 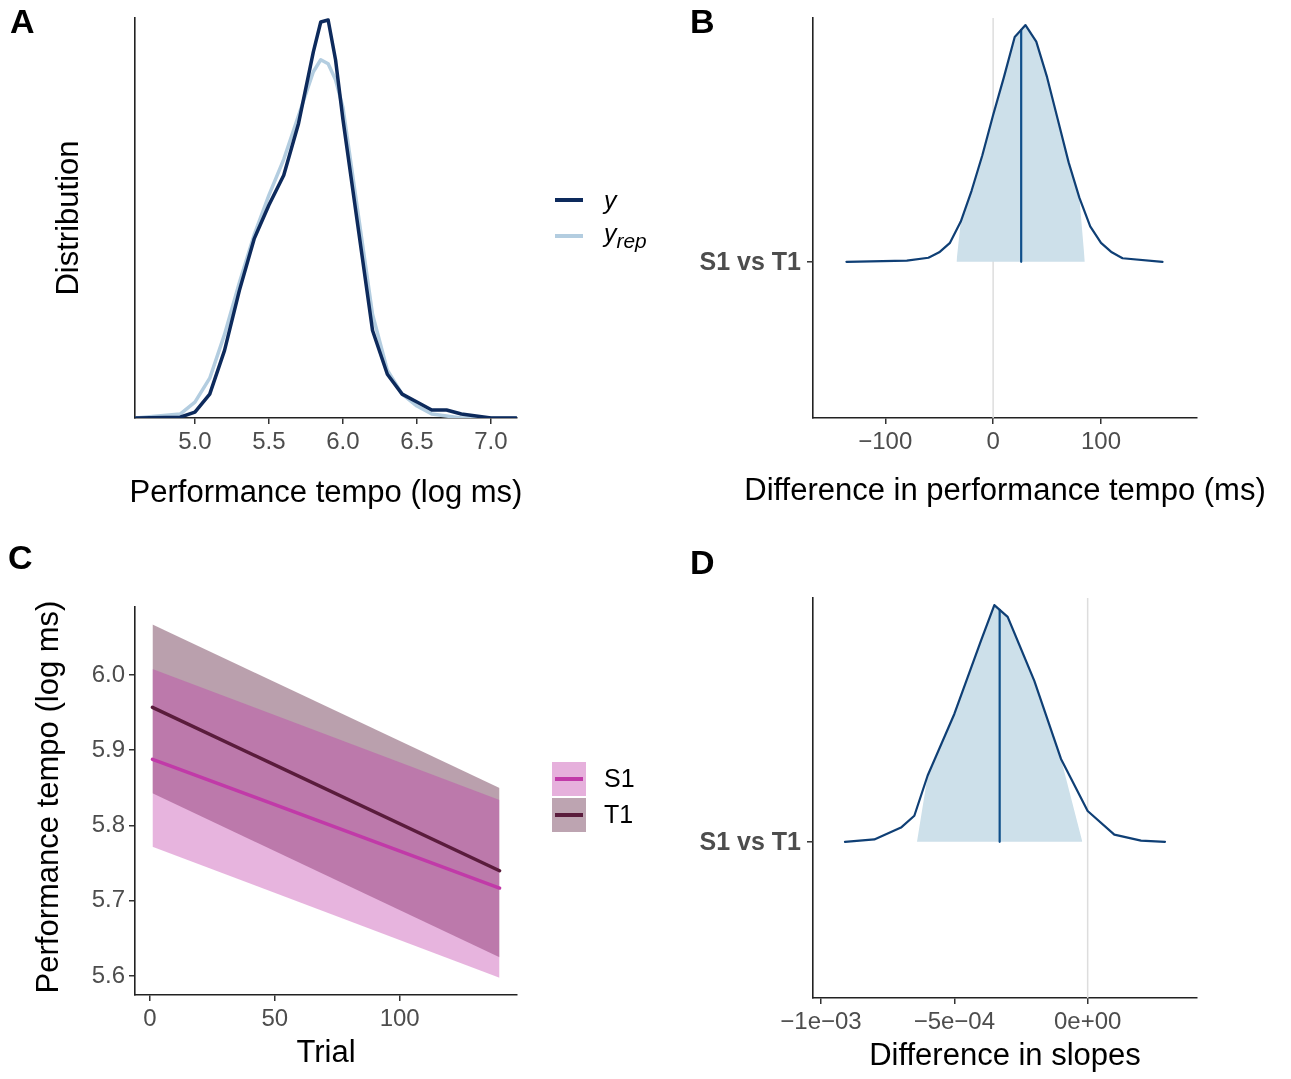 What do you see at coordinates (68, 218) in the screenshot?
I see `y-axis-title: Distribution` at bounding box center [68, 218].